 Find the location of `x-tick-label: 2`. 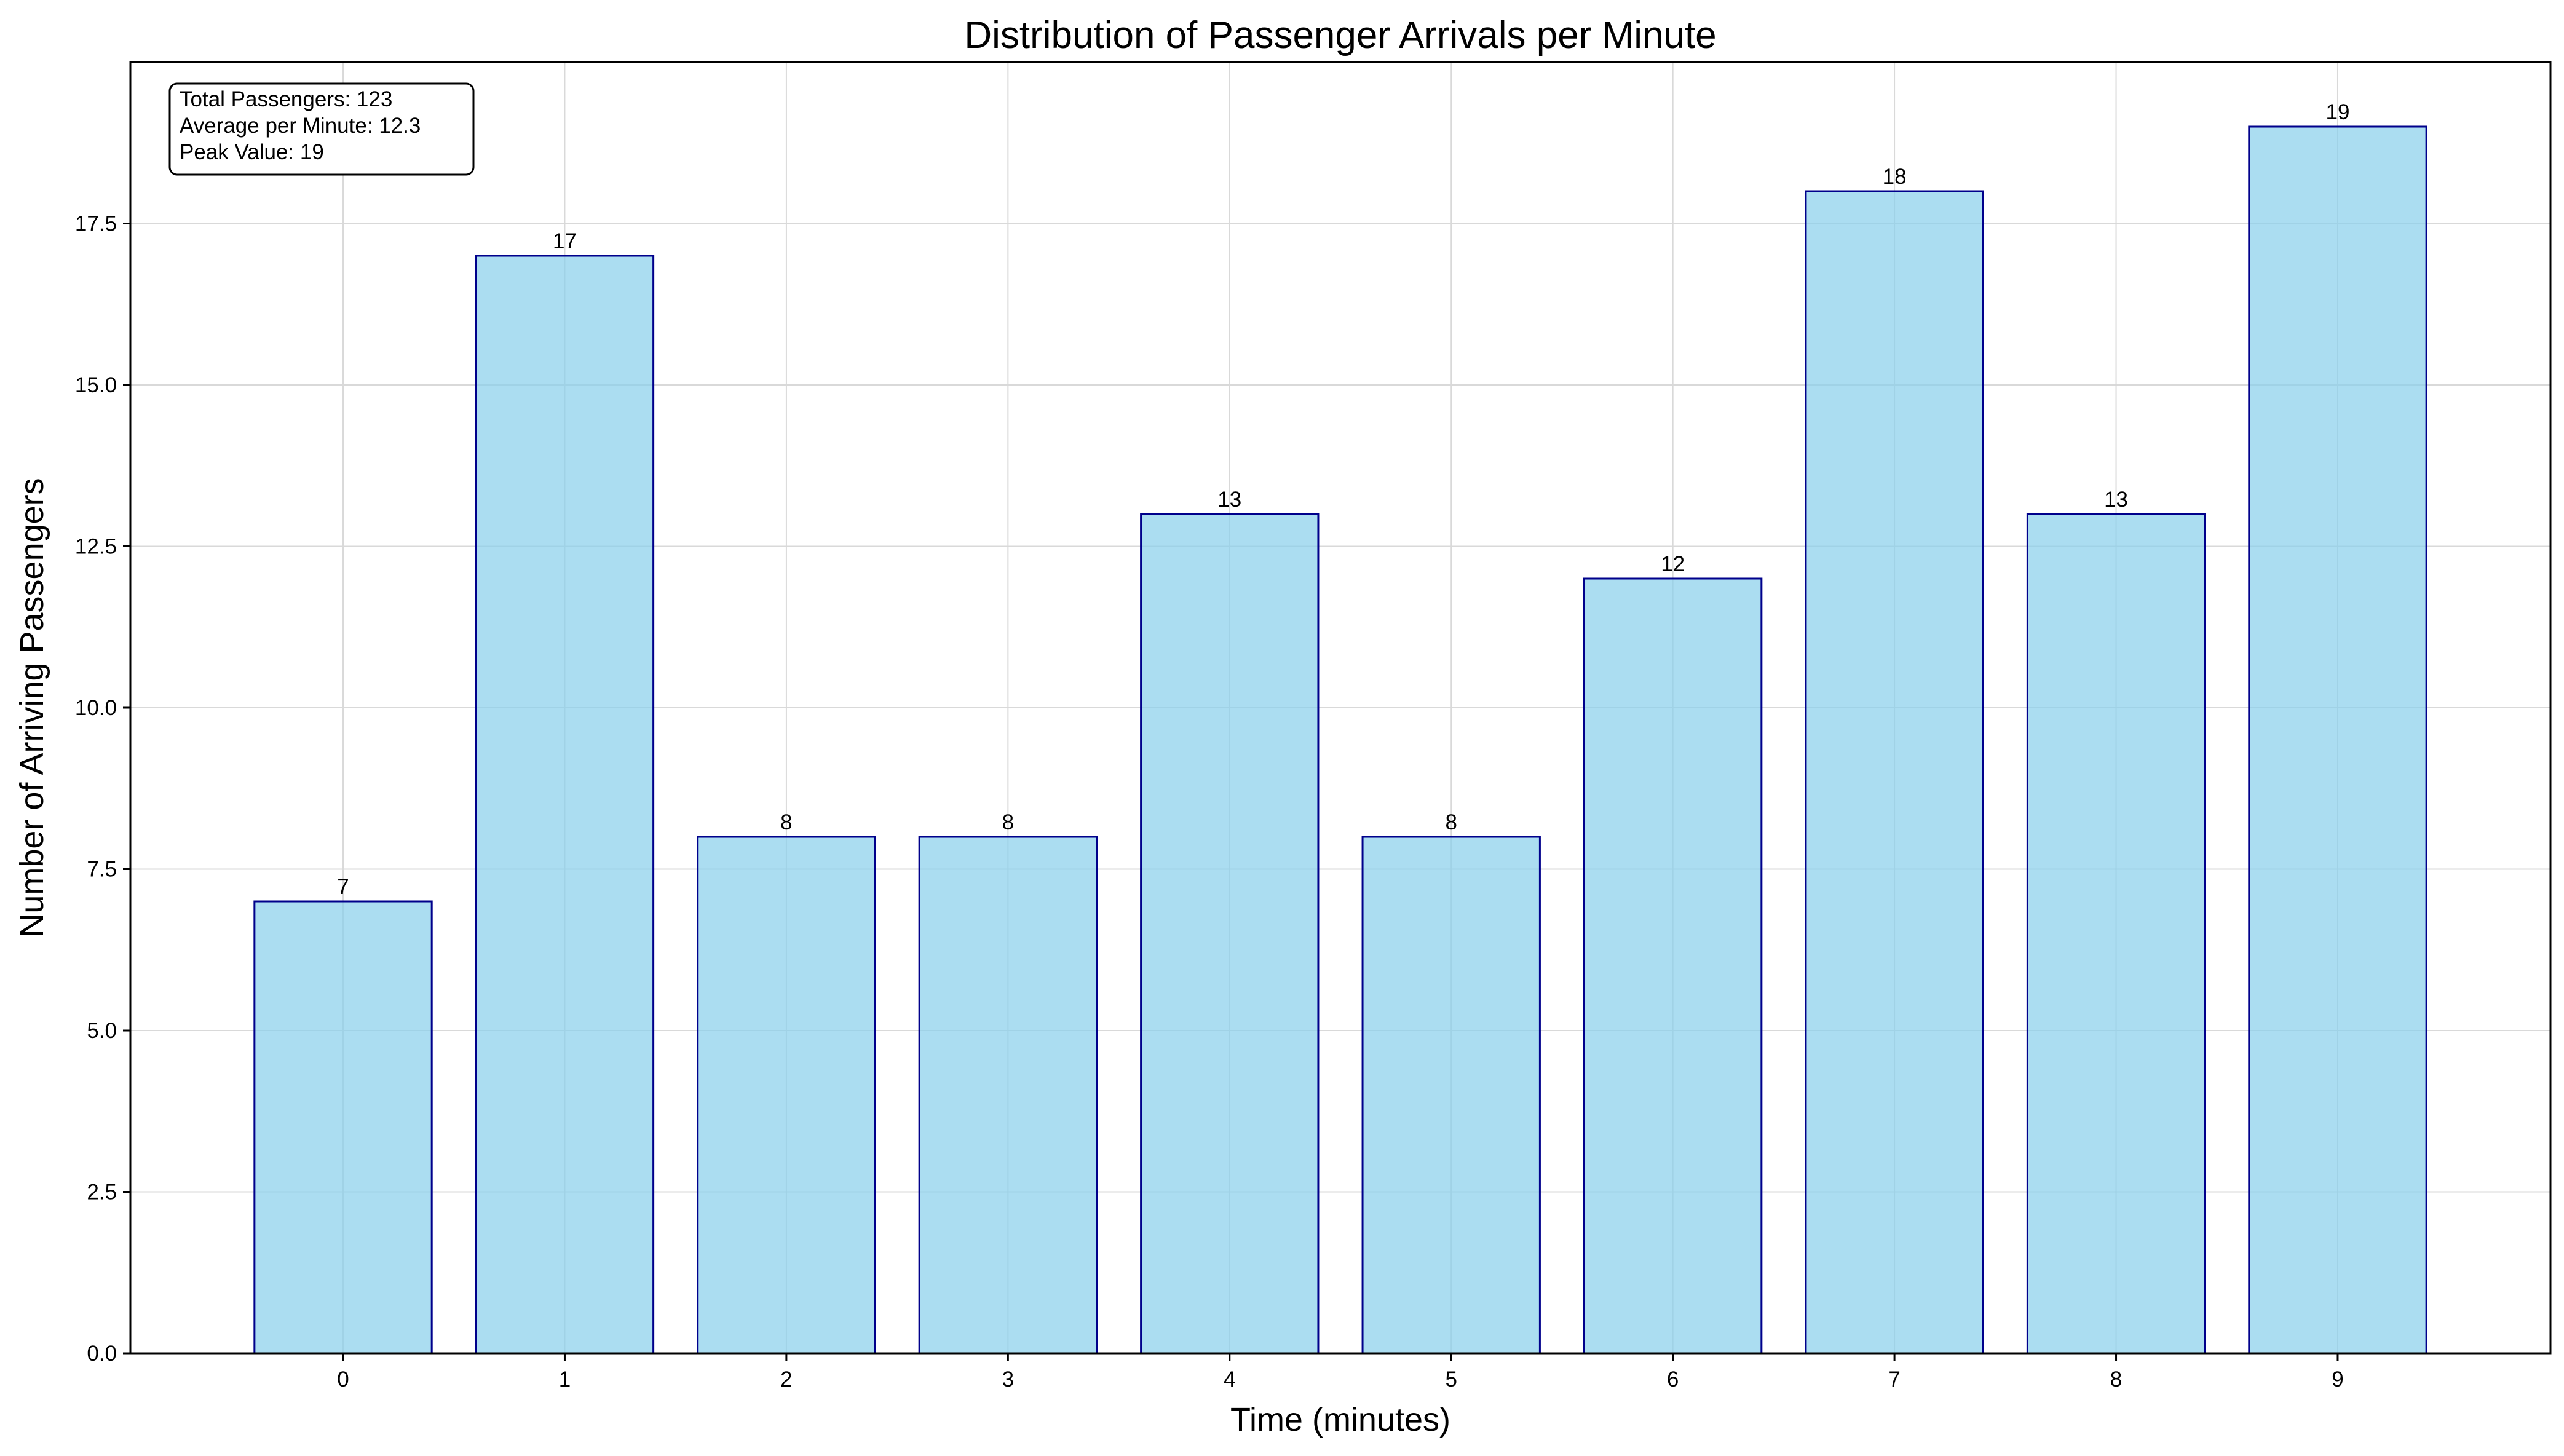

x-tick-label: 2 is located at coordinates (786, 1379).